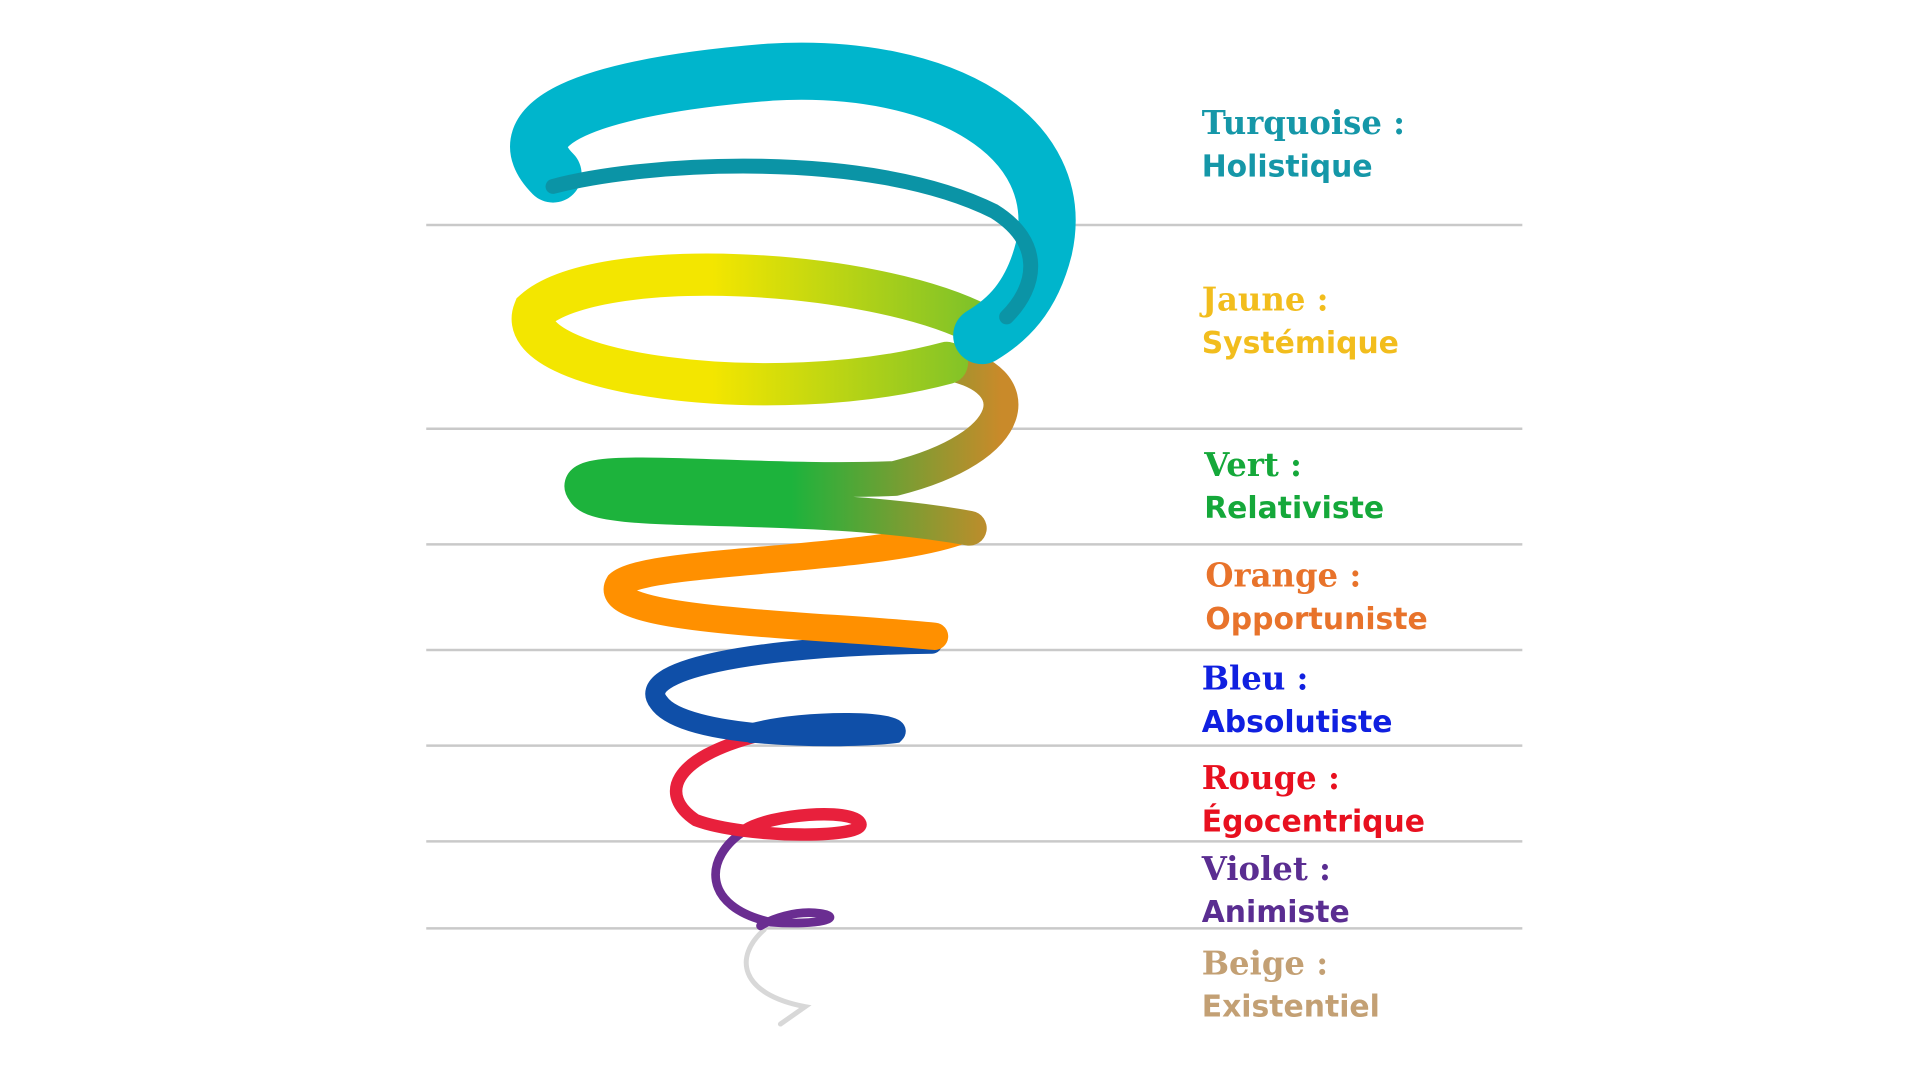 Image resolution: width=1920 pixels, height=1080 pixels. What do you see at coordinates (1316, 619) in the screenshot?
I see `level-description: Opportuniste` at bounding box center [1316, 619].